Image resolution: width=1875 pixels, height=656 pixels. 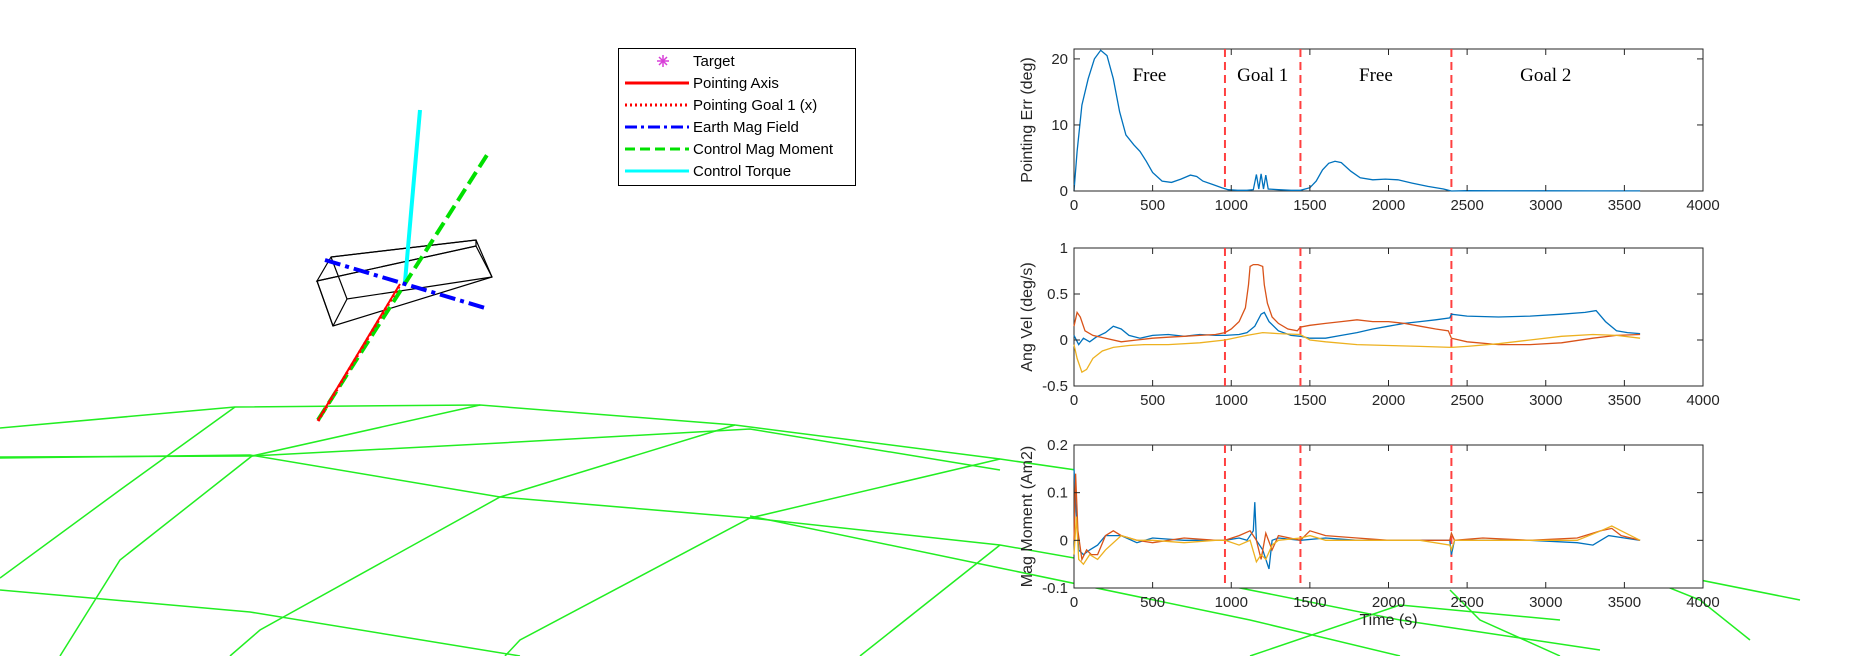 What do you see at coordinates (1055, 588) in the screenshot?
I see `y-tick-label: -0.1` at bounding box center [1055, 588].